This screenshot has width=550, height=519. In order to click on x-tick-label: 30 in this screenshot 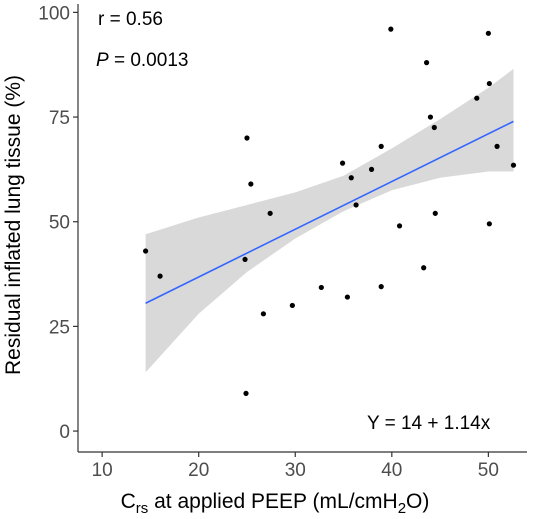, I will do `click(295, 470)`.